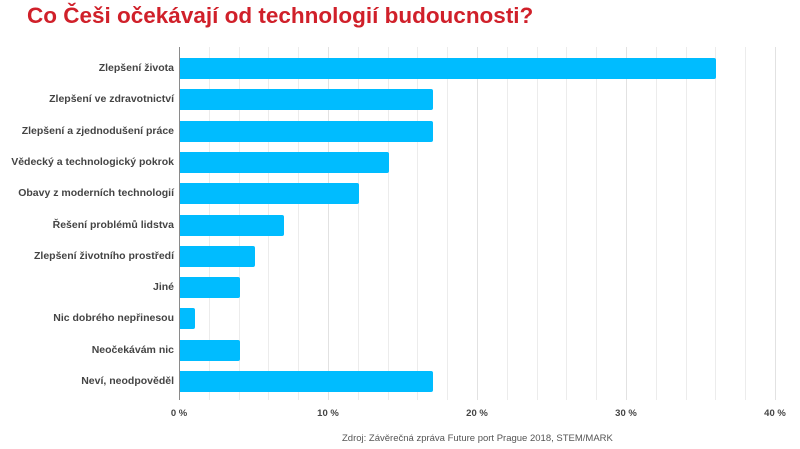 The width and height of the screenshot is (800, 449). What do you see at coordinates (92, 161) in the screenshot?
I see `category-label: Vědecký a technologický pokrok` at bounding box center [92, 161].